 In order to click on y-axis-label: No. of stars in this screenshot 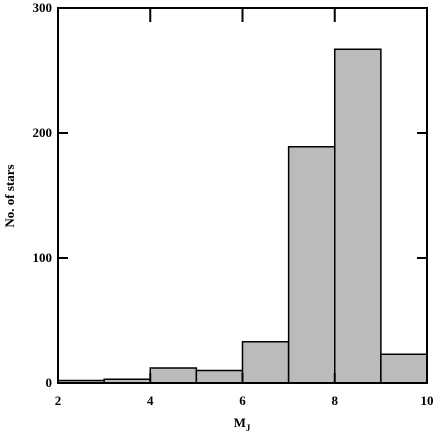, I will do `click(9, 195)`.